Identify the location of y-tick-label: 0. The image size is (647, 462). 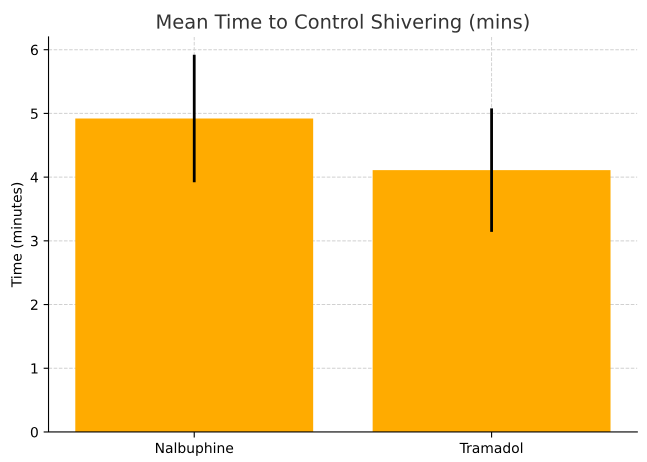
(34, 432).